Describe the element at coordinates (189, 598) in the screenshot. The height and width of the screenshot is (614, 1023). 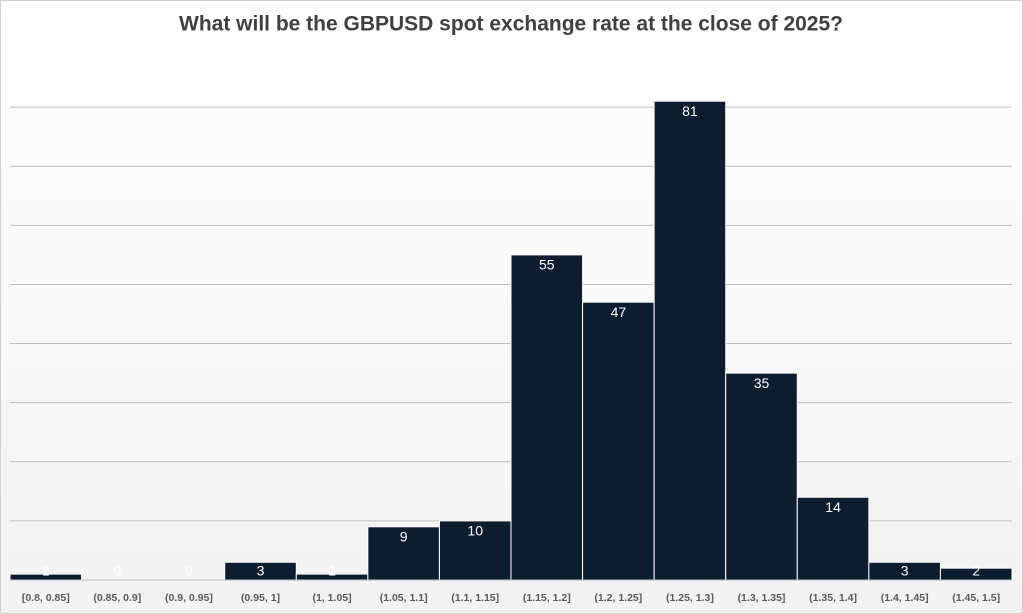
I see `x-tick-label: (0.9, 0.95]` at that location.